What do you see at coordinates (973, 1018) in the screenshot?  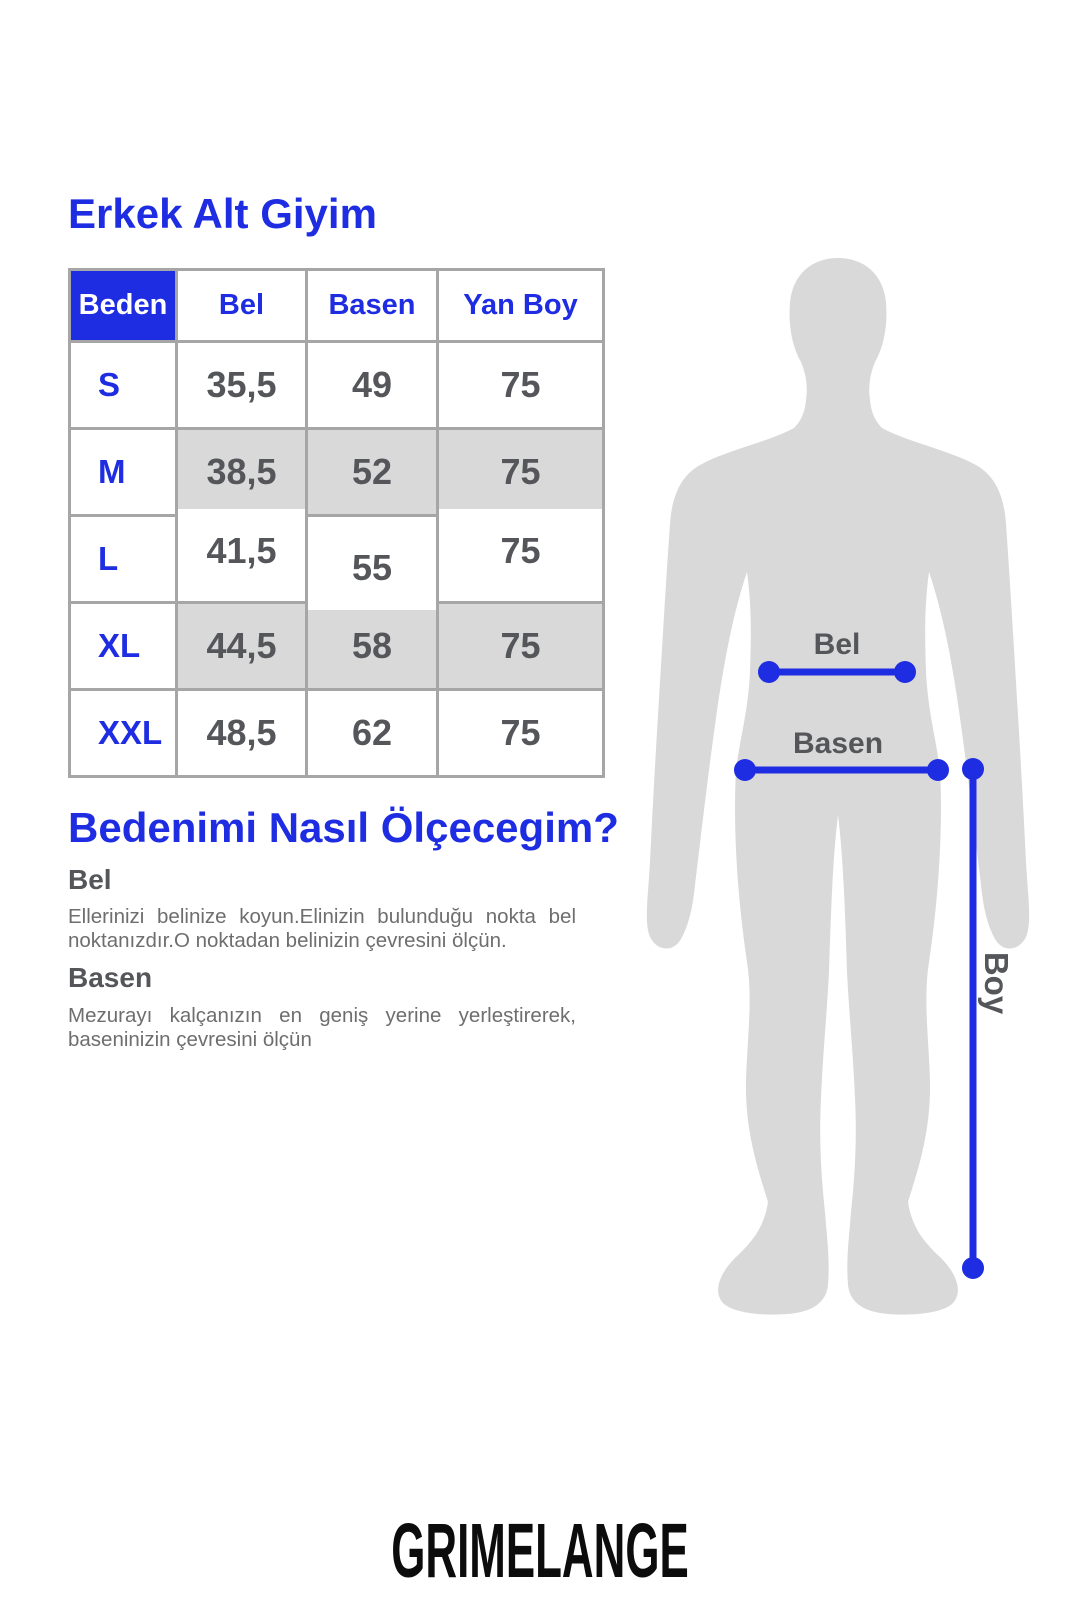 I see `boy-measure-line` at bounding box center [973, 1018].